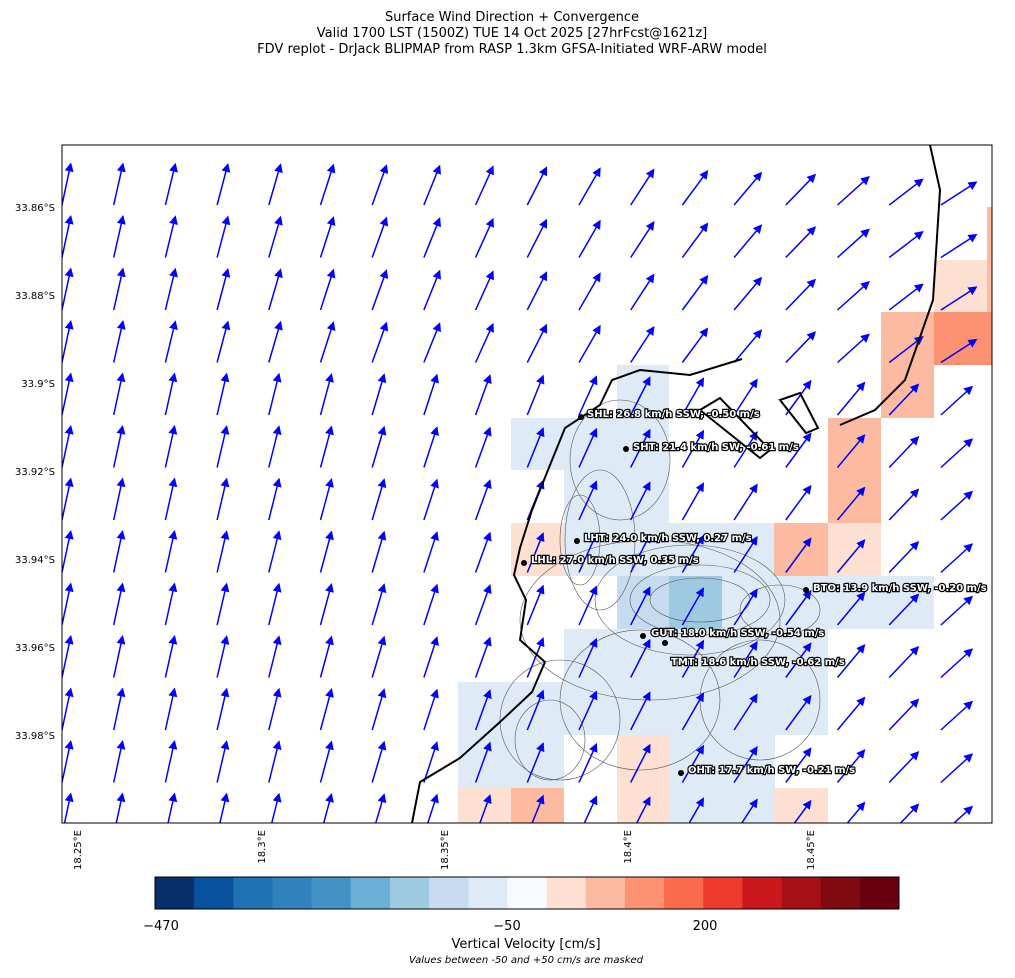 The image size is (1015, 978). What do you see at coordinates (525, 944) in the screenshot?
I see `colorbar-title: Vertical Velocity [cm/s]` at bounding box center [525, 944].